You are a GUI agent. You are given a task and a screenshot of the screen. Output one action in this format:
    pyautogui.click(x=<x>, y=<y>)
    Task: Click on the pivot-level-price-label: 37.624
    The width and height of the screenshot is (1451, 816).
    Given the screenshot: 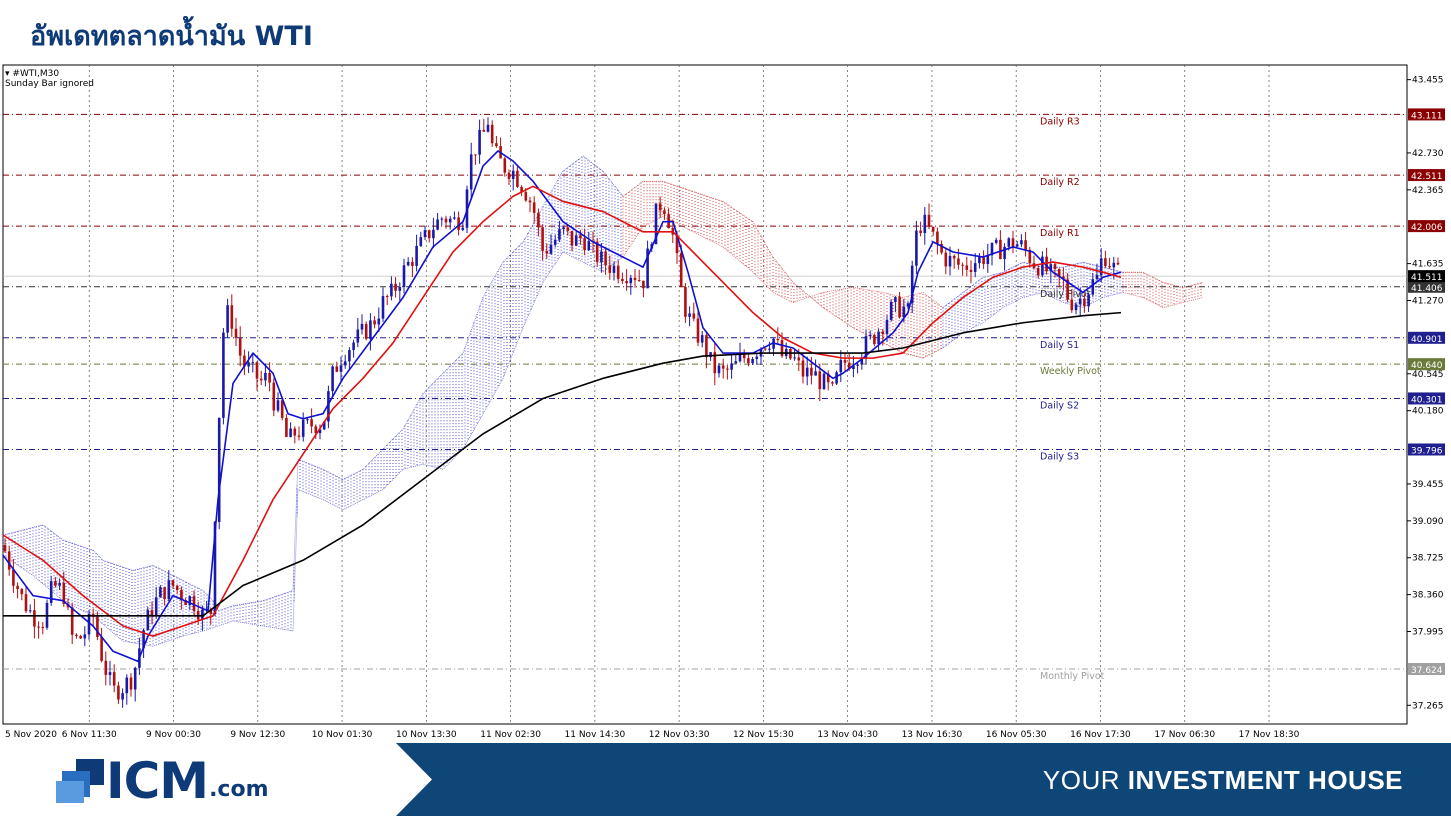 What is the action you would take?
    pyautogui.click(x=1427, y=671)
    